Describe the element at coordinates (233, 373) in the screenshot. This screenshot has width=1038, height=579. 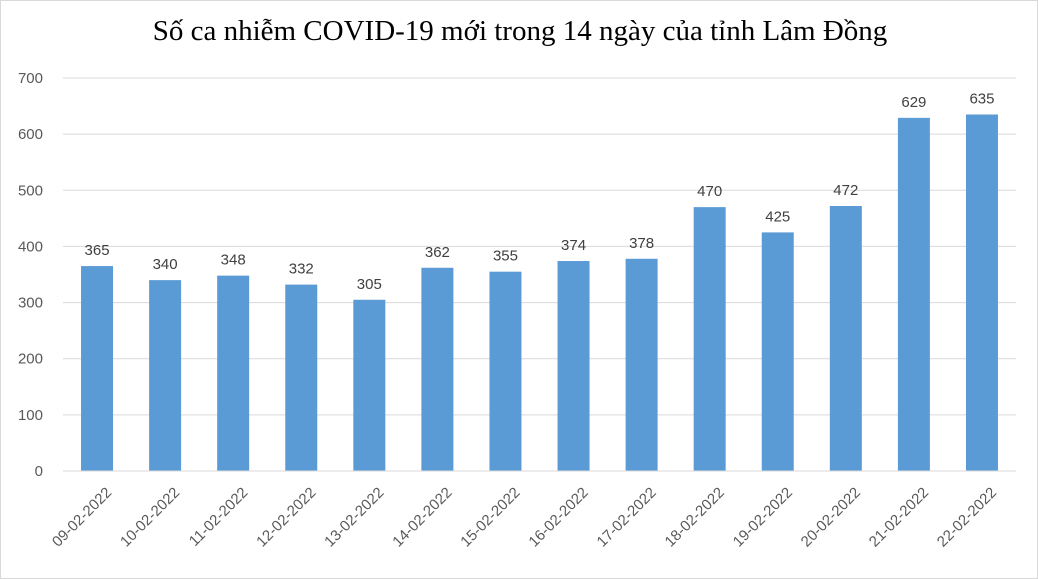
I see `bar-11-02-2022` at that location.